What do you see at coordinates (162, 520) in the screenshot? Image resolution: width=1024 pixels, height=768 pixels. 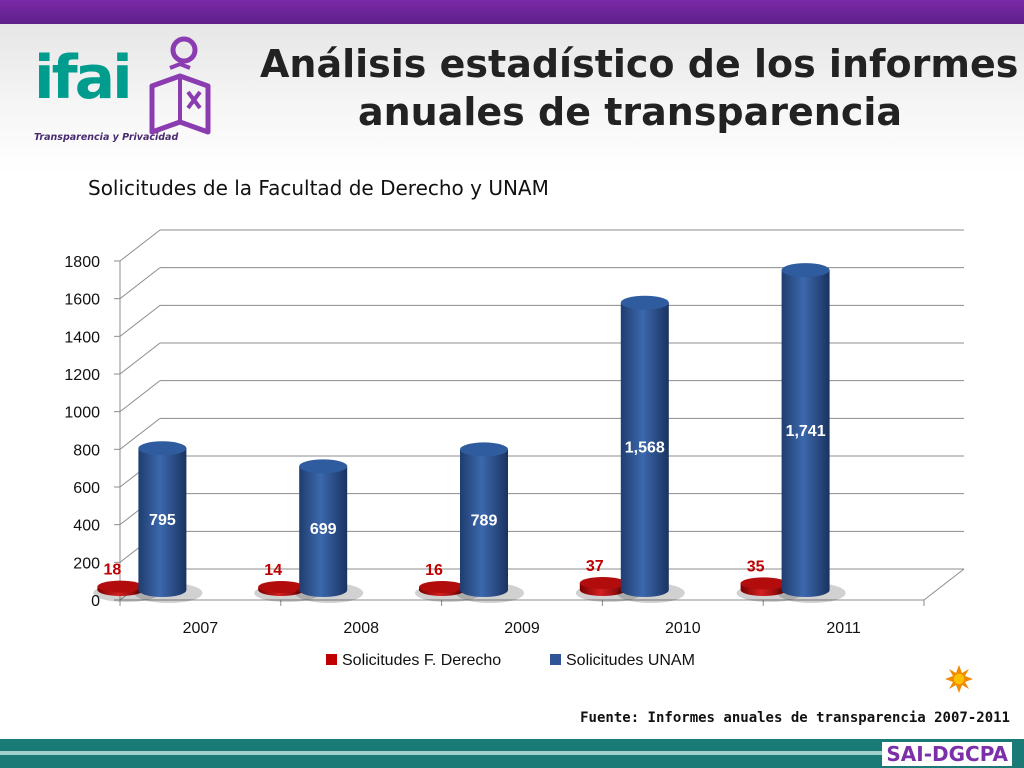 I see `data-label-unam: 795` at bounding box center [162, 520].